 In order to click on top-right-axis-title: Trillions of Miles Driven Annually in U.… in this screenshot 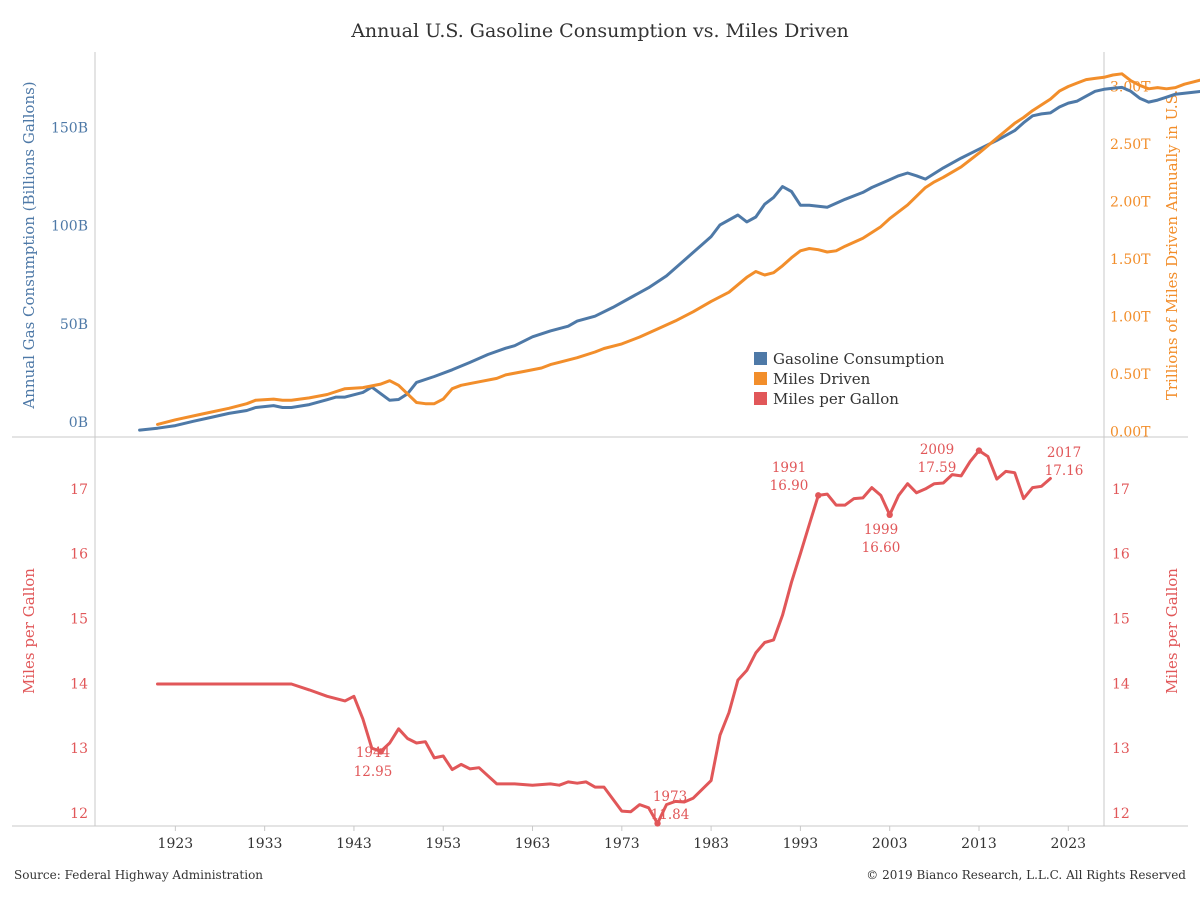, I will do `click(1172, 245)`.